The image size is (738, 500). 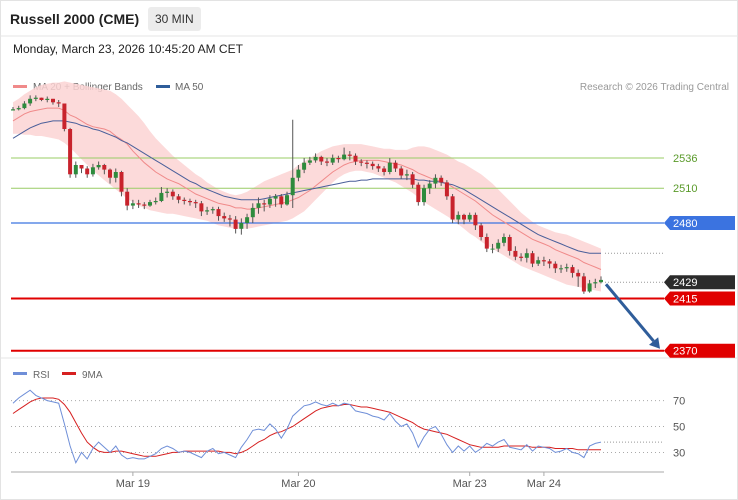 I want to click on datetime-stamp: Monday, March 23, 2026 10:45:20 AM CET, so click(x=128, y=49).